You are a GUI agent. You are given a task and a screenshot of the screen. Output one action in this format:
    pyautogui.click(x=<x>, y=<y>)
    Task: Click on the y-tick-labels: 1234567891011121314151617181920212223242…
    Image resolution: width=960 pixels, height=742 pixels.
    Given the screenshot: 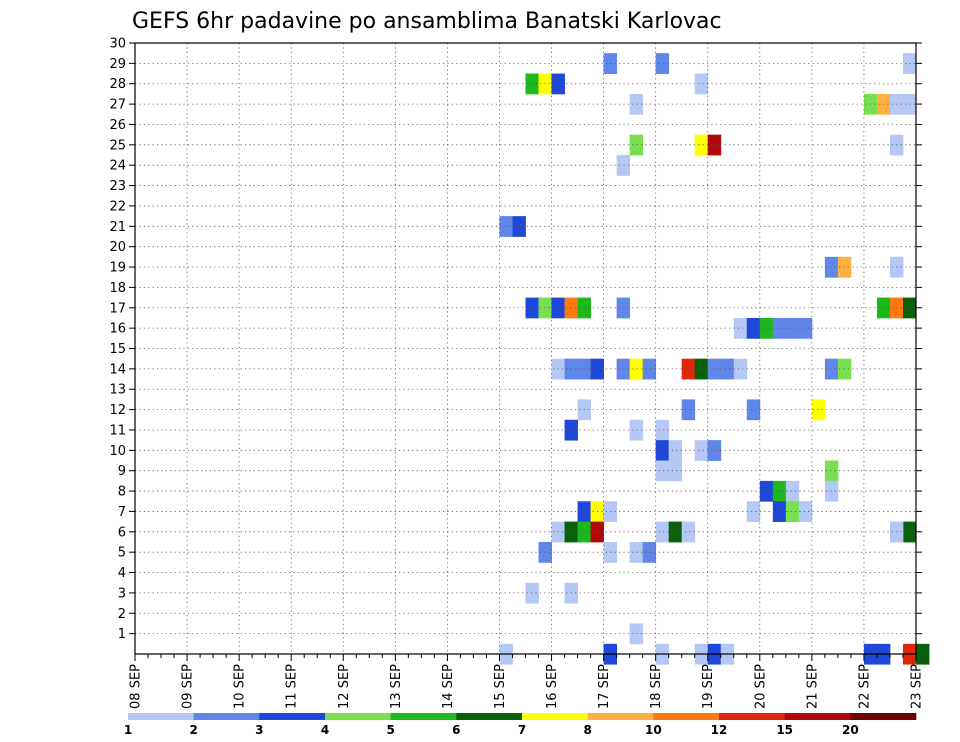 What is the action you would take?
    pyautogui.click(x=117, y=340)
    